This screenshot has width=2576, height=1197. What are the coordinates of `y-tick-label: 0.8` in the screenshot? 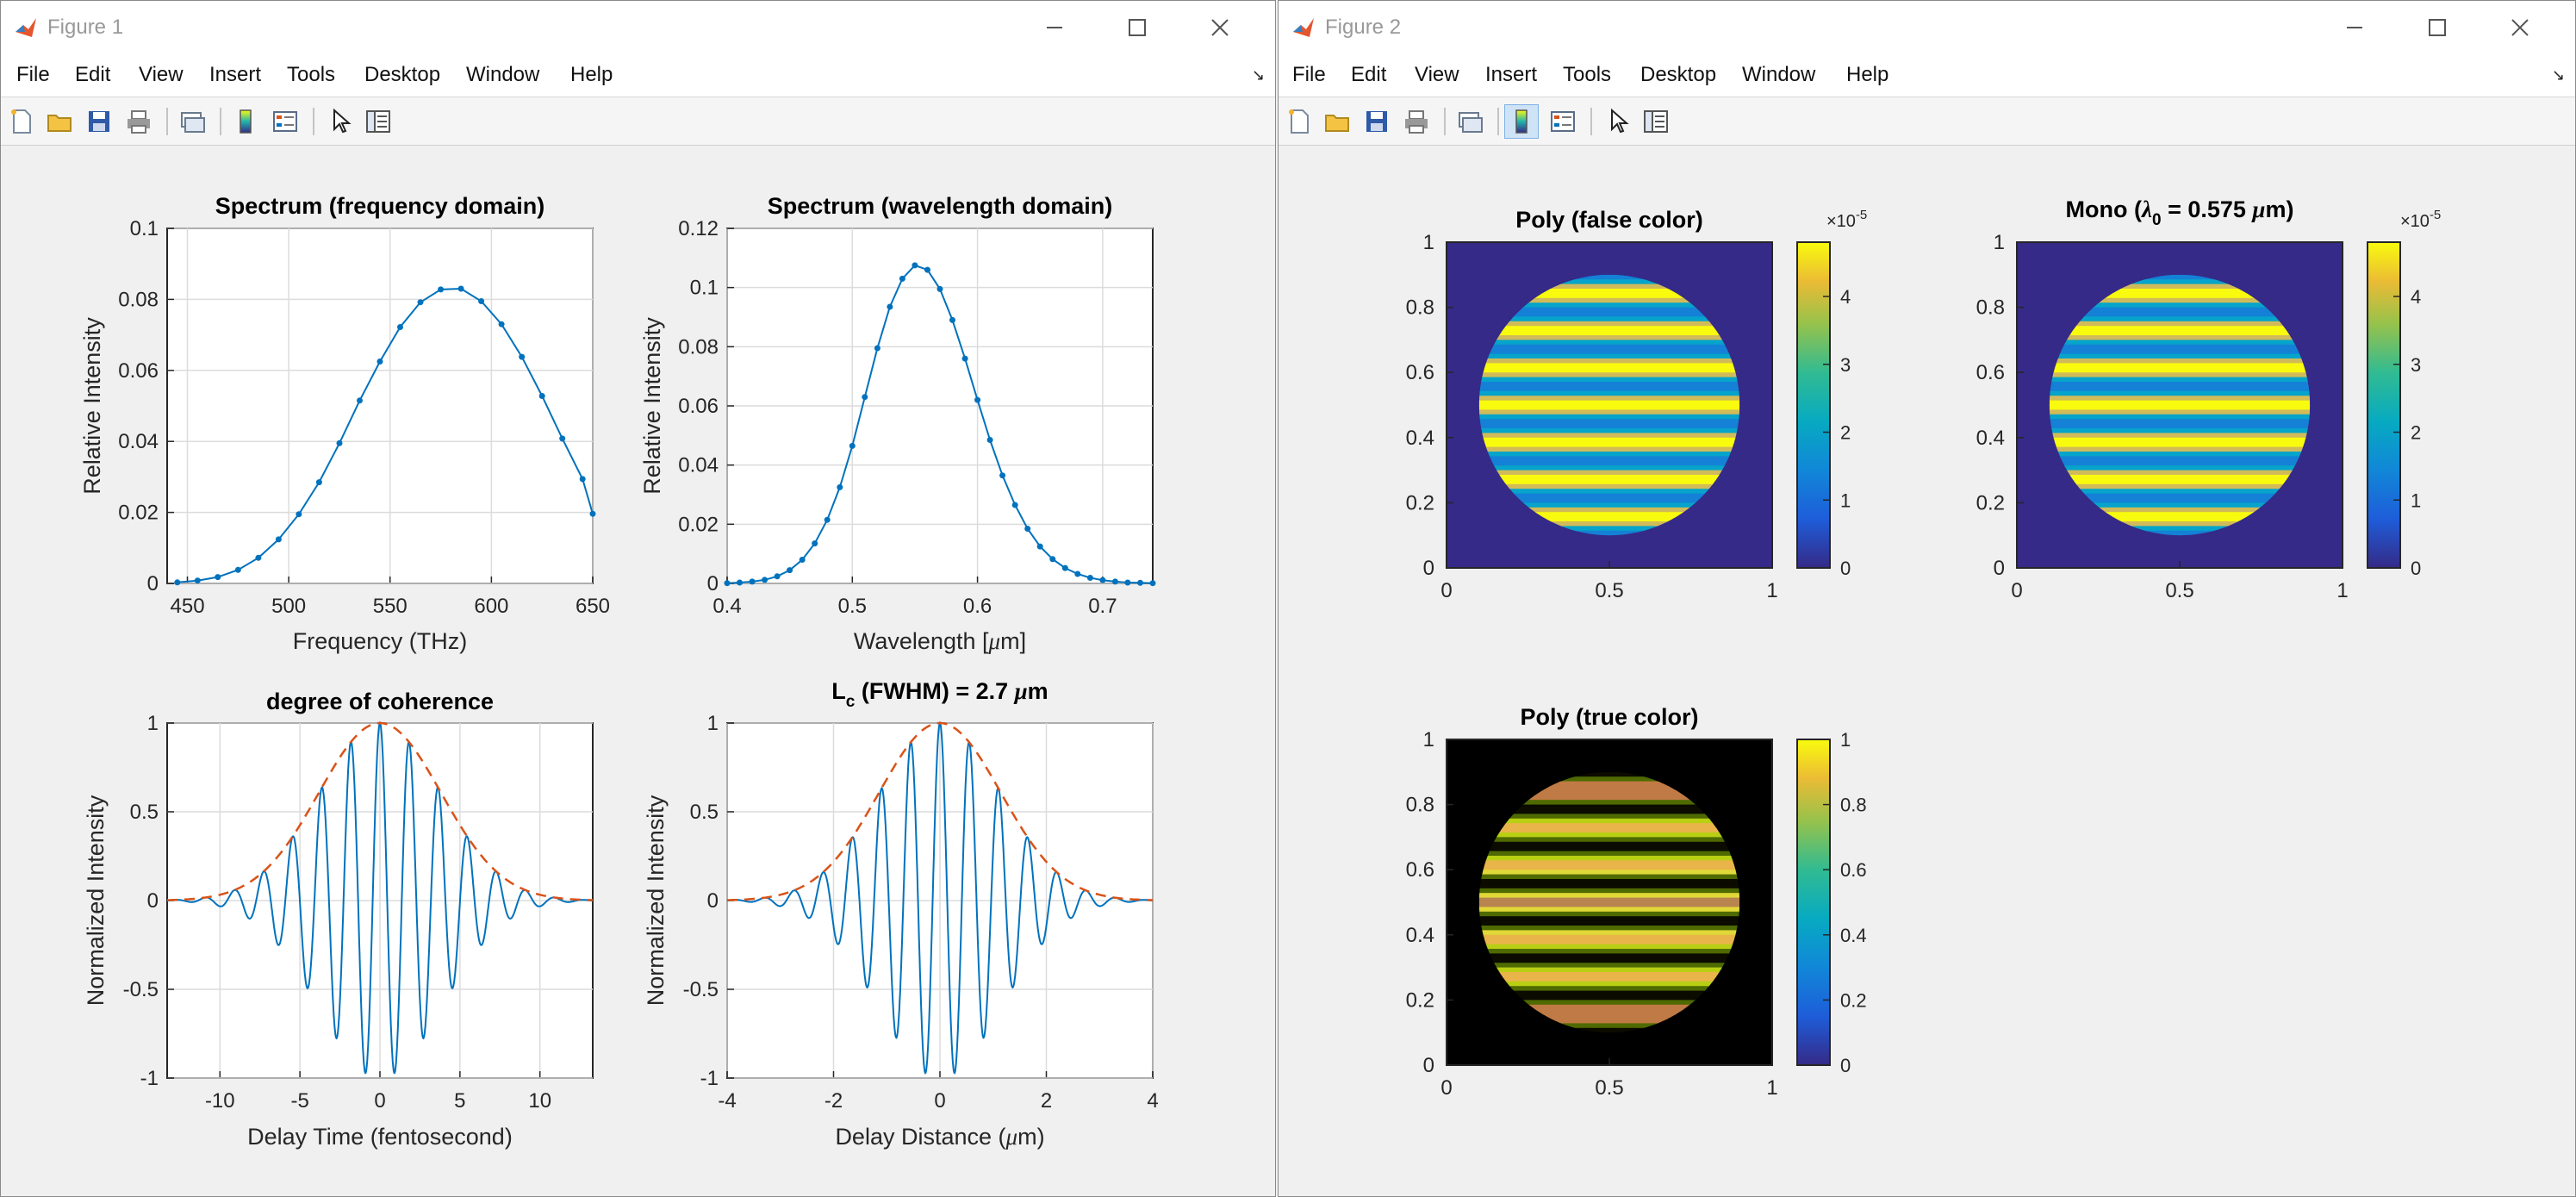 It's located at (1991, 308).